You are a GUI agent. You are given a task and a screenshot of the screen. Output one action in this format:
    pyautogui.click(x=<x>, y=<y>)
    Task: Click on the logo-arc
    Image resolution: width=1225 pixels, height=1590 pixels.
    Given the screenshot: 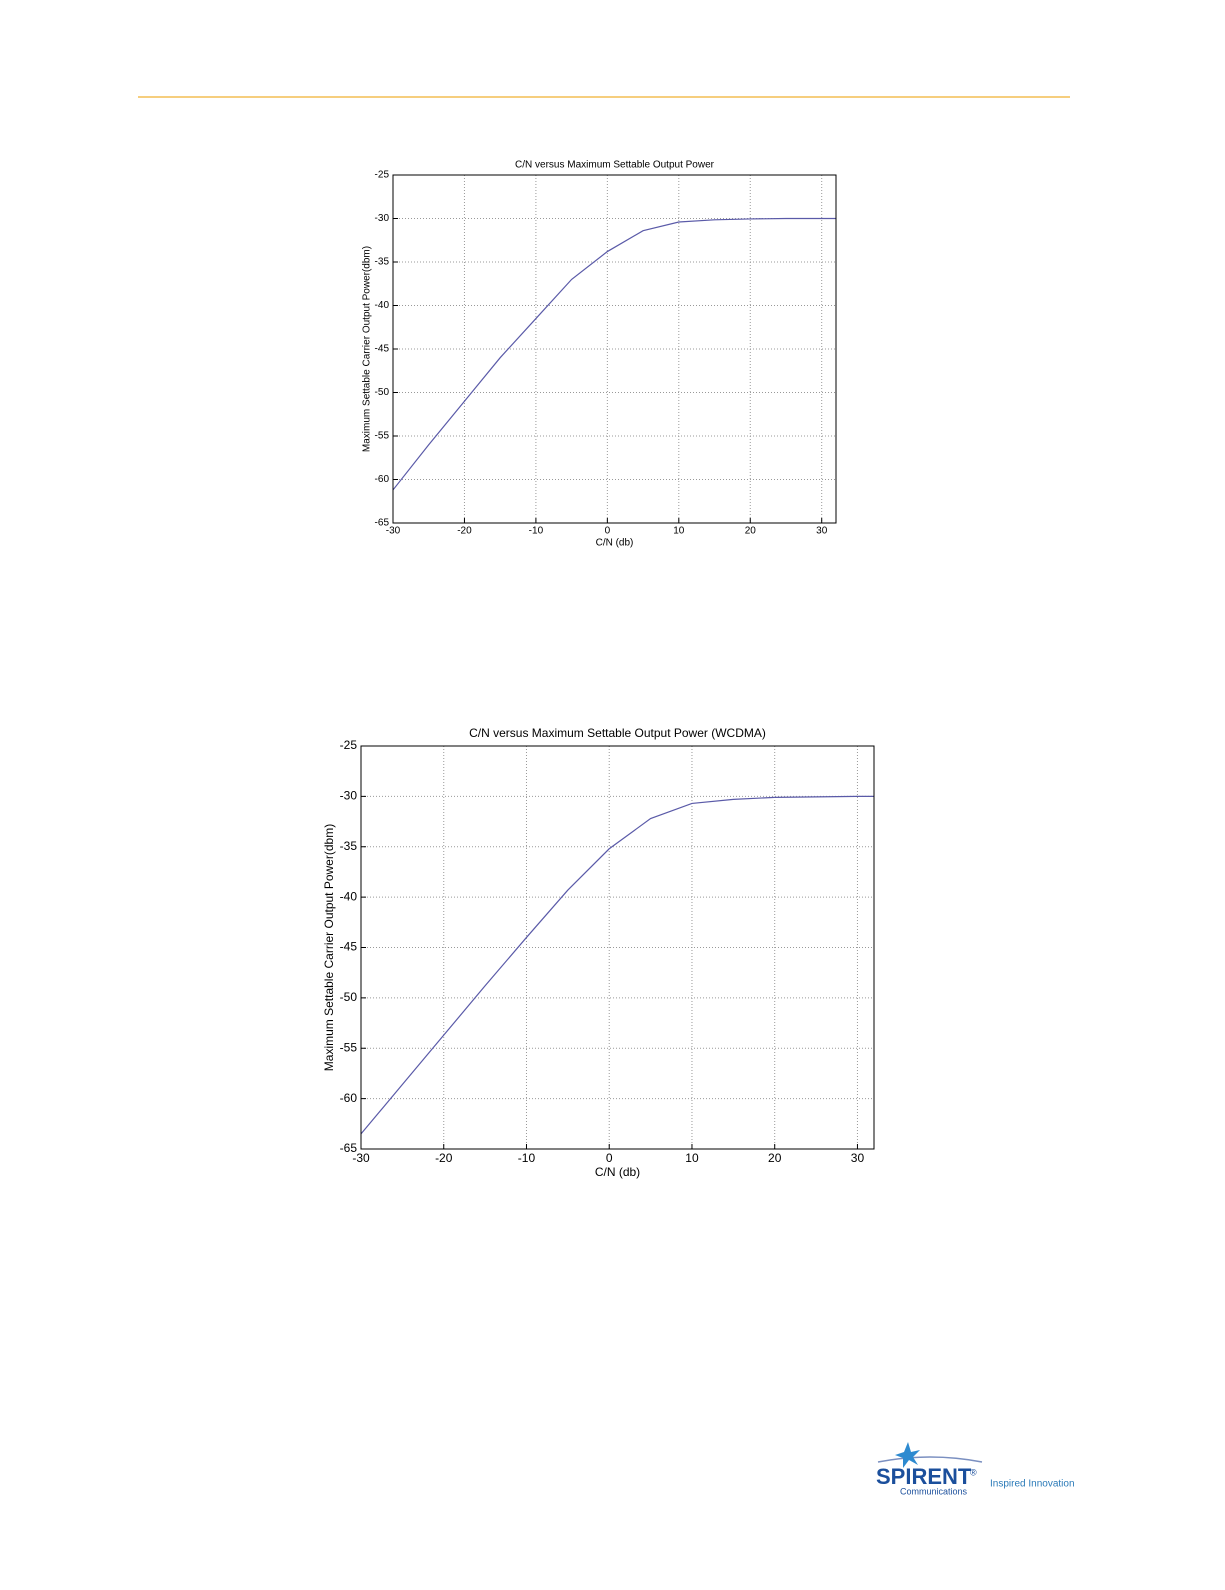 What is the action you would take?
    pyautogui.click(x=930, y=1459)
    